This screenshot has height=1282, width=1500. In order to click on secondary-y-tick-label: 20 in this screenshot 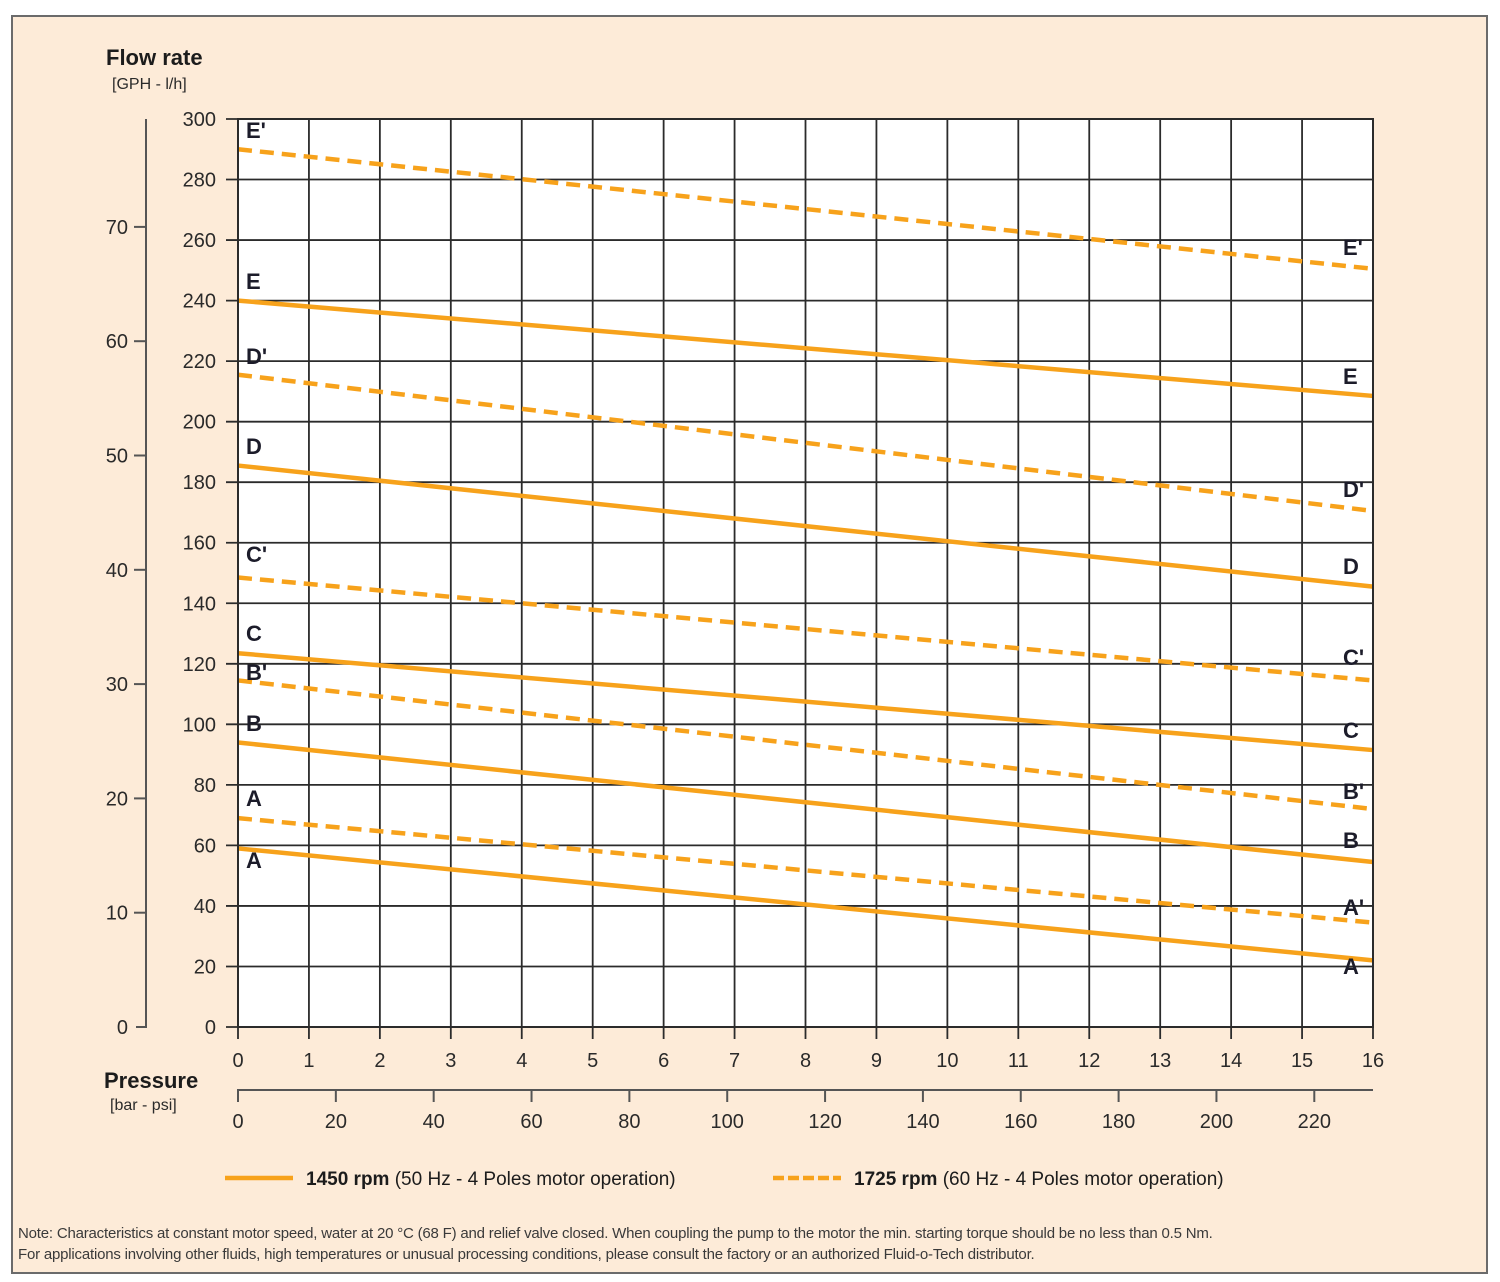, I will do `click(117, 799)`.